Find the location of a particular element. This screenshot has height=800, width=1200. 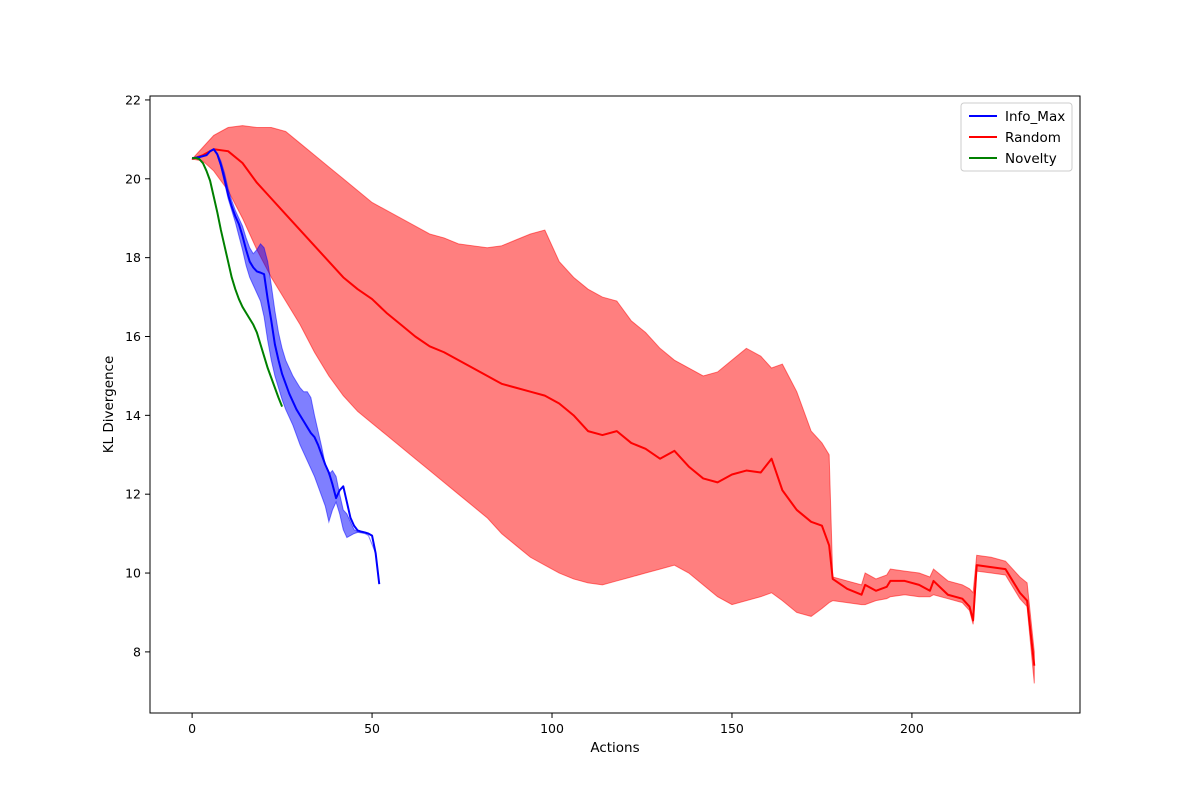

legend: Info_Max Random Novelty is located at coordinates (1016, 137).